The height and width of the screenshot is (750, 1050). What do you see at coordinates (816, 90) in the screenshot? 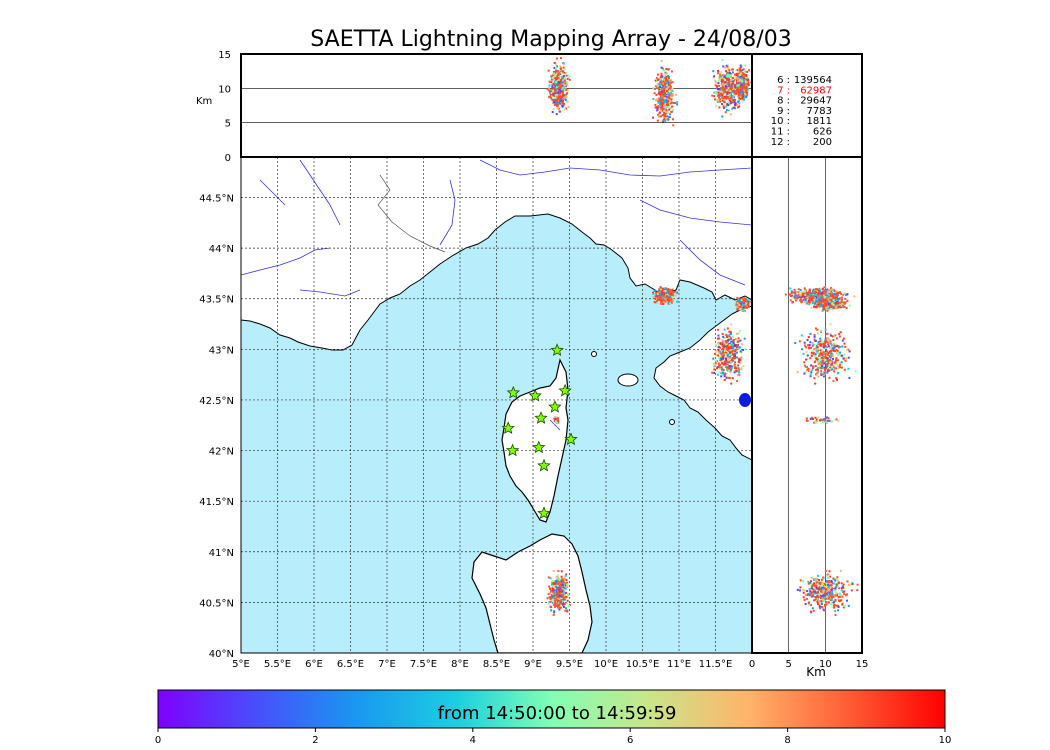
I see `station-count-value: 62987` at bounding box center [816, 90].